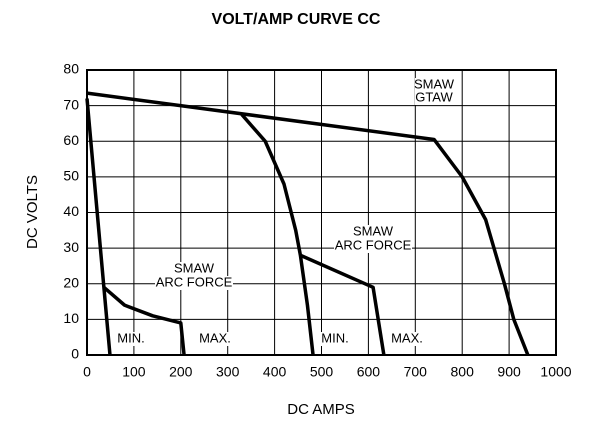  I want to click on y-axis-label: DC VOLTS, so click(32, 212).